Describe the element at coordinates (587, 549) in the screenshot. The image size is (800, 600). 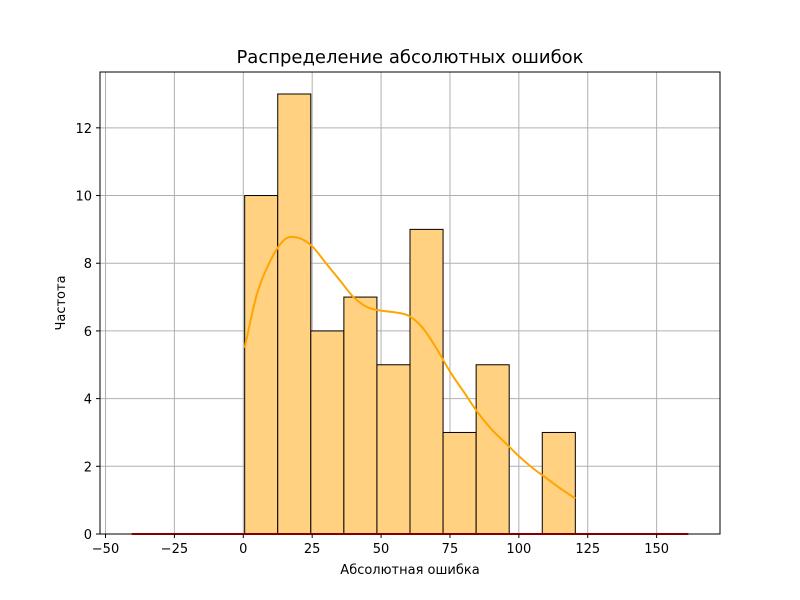
I see `x-tick-label: 125` at that location.